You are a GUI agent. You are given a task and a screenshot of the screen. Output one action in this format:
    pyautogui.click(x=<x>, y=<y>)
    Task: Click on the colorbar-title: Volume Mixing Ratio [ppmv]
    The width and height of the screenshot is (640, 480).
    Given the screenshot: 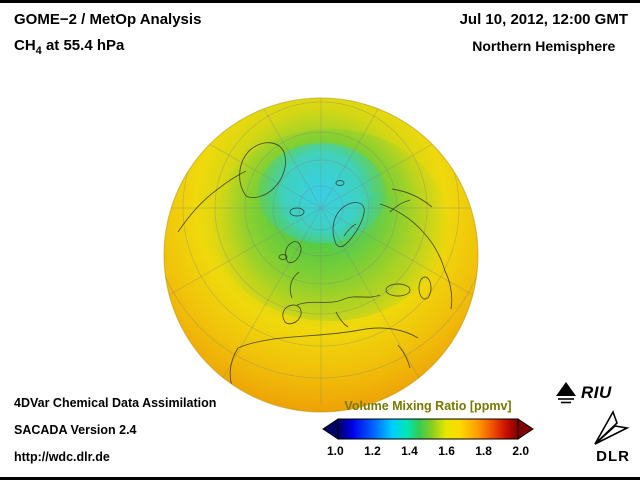 What is the action you would take?
    pyautogui.click(x=428, y=406)
    